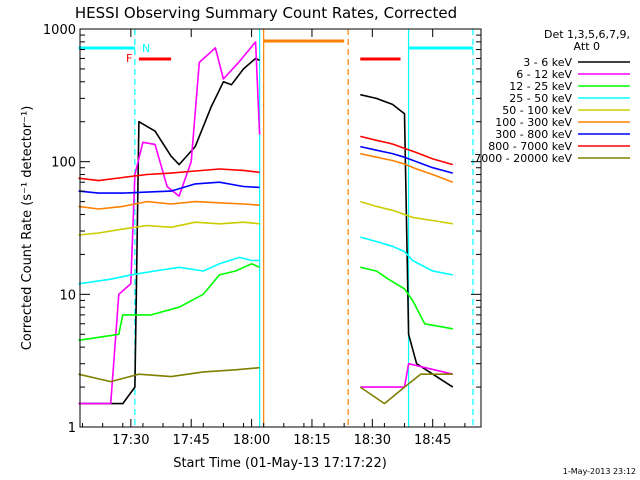  What do you see at coordinates (406, 212) in the screenshot?
I see `series-line-50-100-kev-after-gap` at bounding box center [406, 212].